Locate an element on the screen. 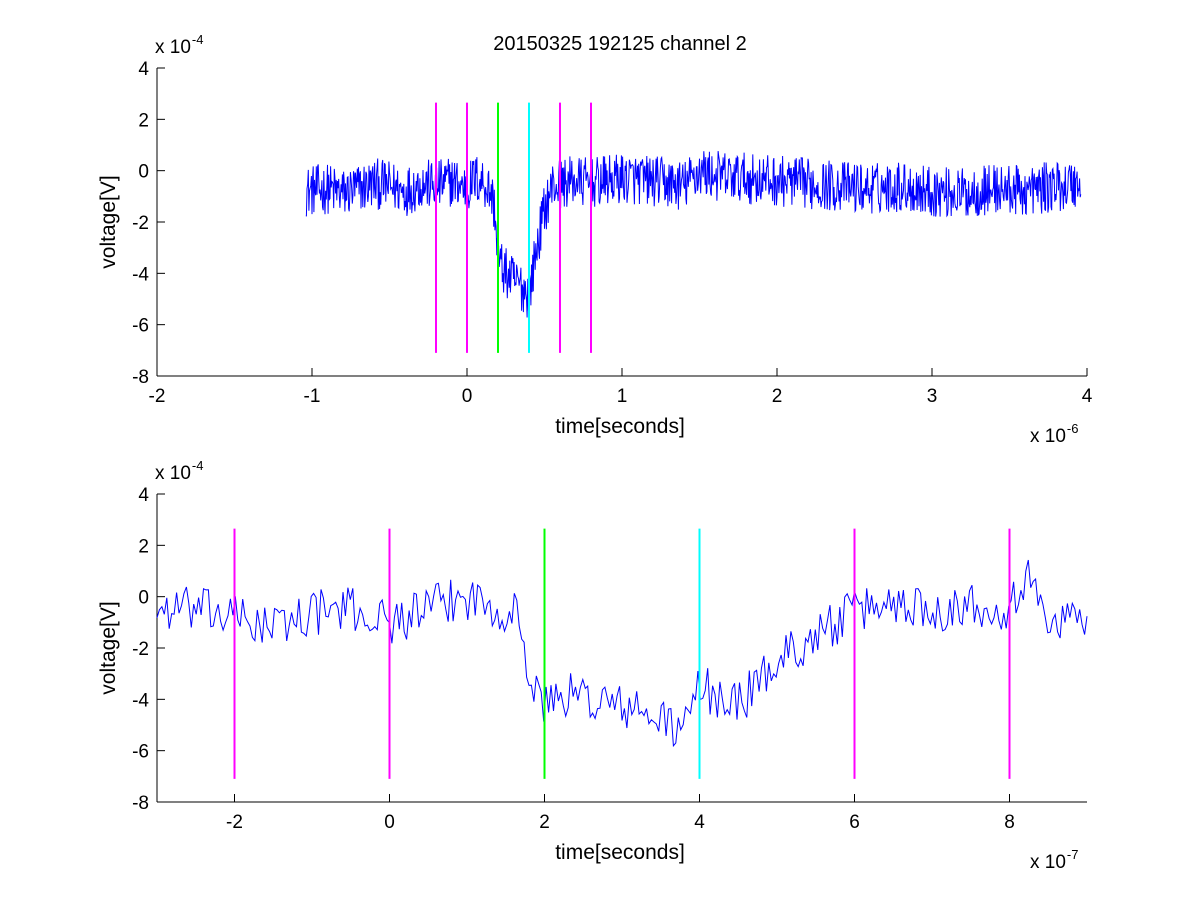 Image resolution: width=1200 pixels, height=900 pixels. x-tick-label: -1 is located at coordinates (312, 396).